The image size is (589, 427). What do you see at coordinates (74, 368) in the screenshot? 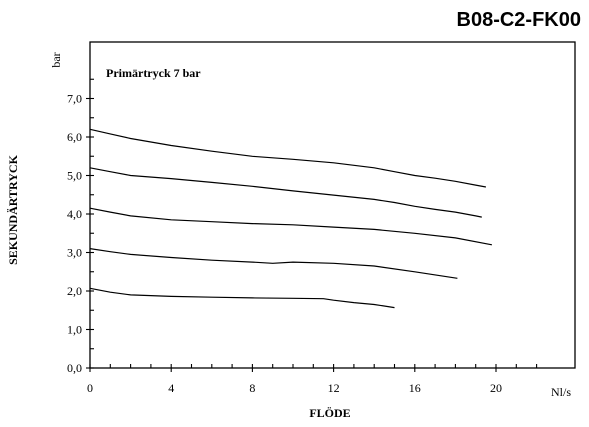
I see `y-tick-label: 0,0` at bounding box center [74, 368].